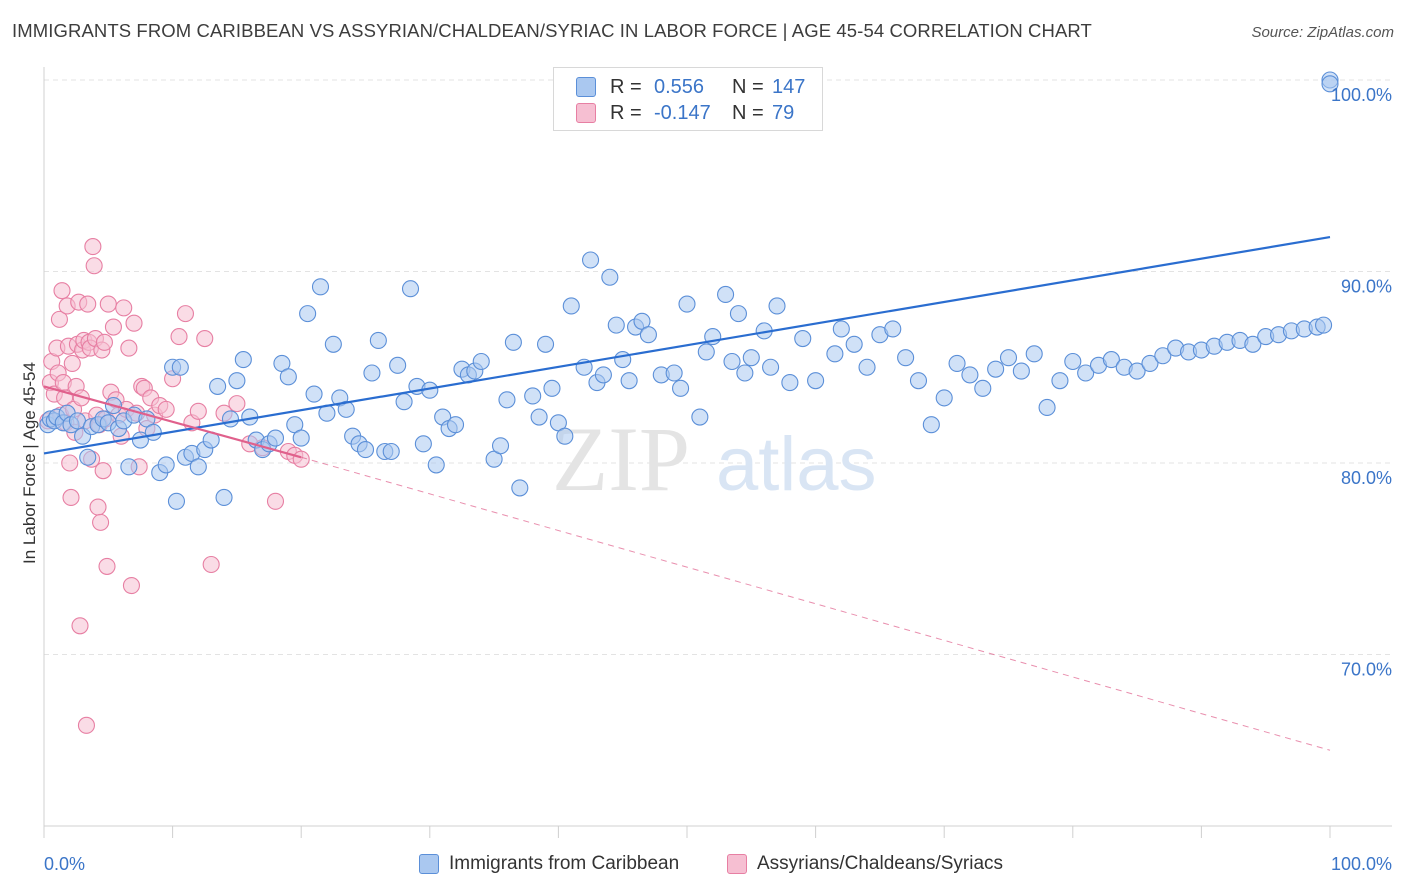 The width and height of the screenshot is (1406, 892). Describe the element at coordinates (626, 86) in the screenshot. I see `legend-r-label: R =` at that location.